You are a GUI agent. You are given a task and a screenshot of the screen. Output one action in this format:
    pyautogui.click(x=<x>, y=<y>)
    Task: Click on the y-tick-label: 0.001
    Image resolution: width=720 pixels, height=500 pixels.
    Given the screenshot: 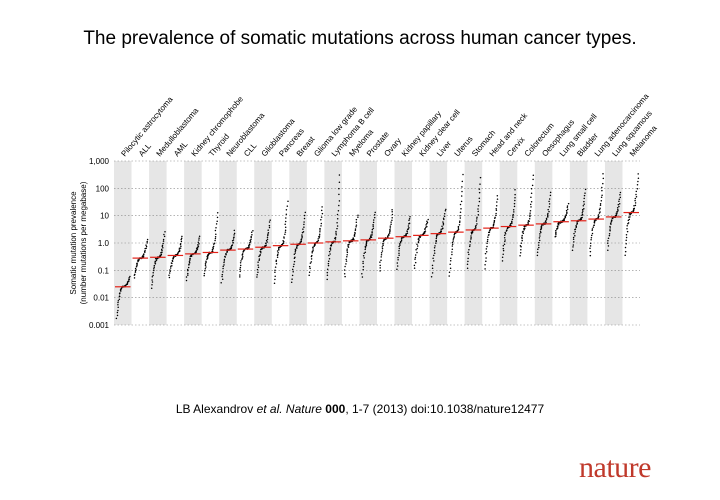 What is the action you would take?
    pyautogui.click(x=99, y=325)
    